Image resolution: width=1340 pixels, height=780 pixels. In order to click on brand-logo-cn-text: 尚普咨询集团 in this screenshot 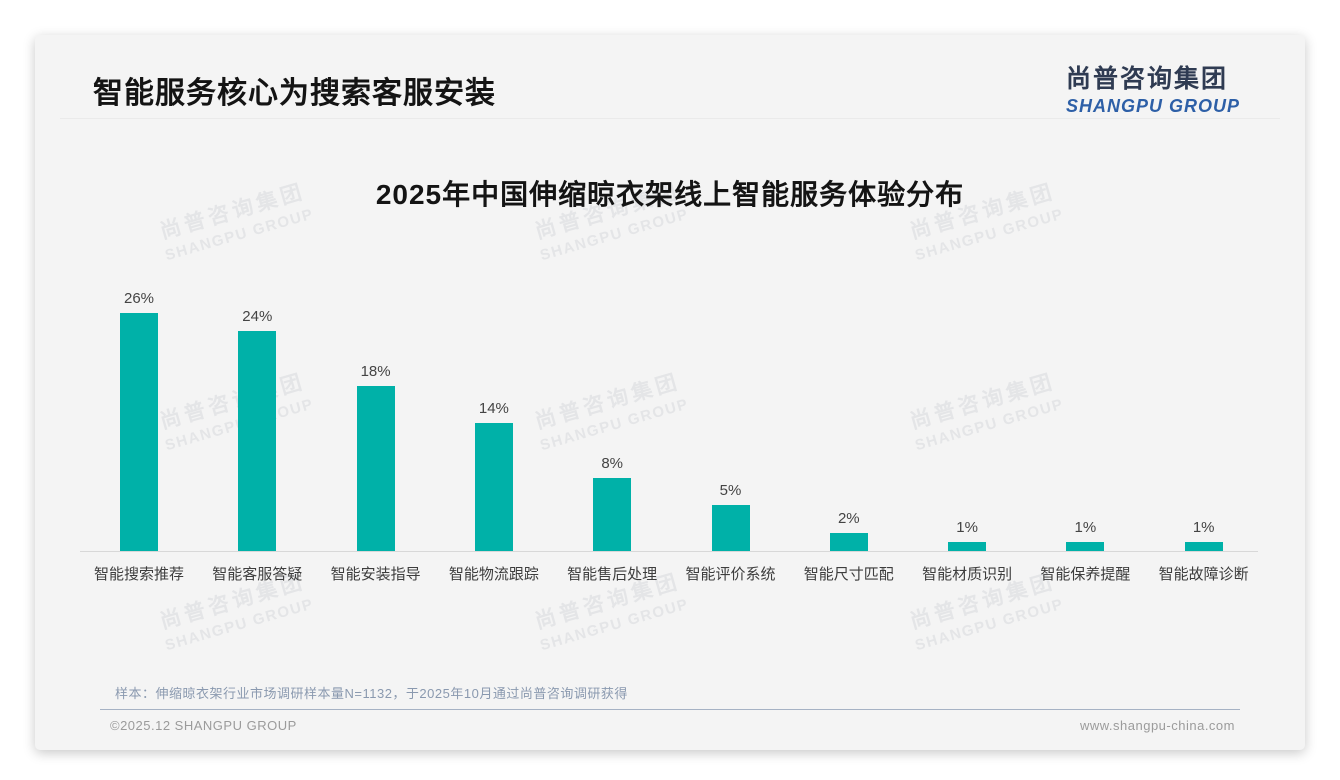, I will do `click(1146, 79)`.